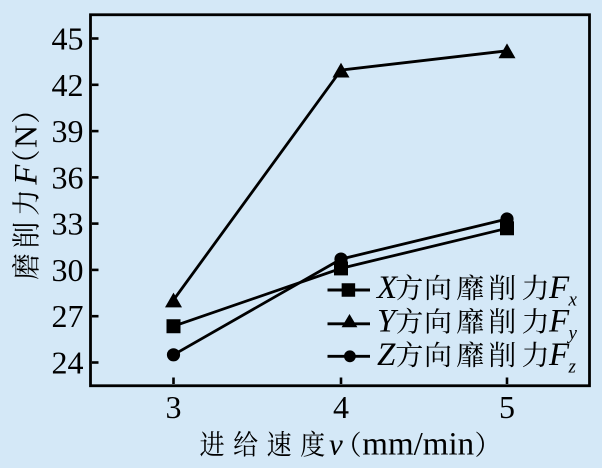  What do you see at coordinates (26, 136) in the screenshot?
I see `svg-text: N` at bounding box center [26, 136].